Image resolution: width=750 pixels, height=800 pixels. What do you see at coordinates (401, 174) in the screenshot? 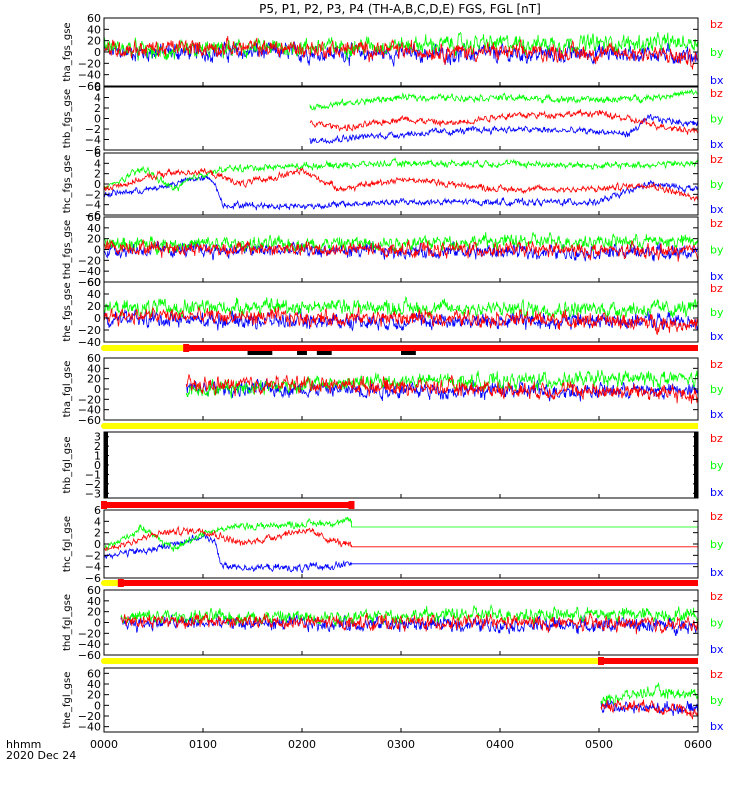
I see `series-by-thc_fgs_gse` at bounding box center [401, 174].